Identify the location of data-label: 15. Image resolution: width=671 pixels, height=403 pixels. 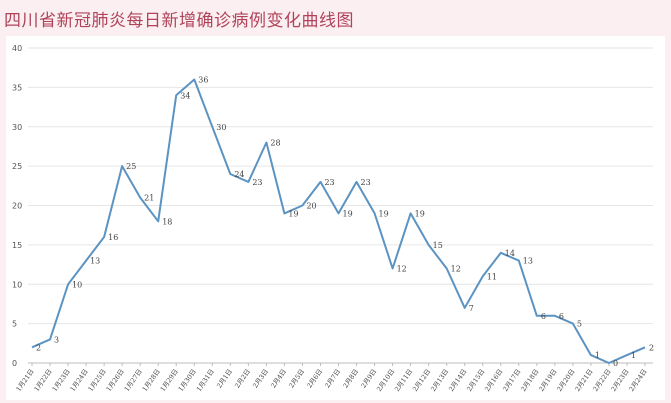
(438, 245).